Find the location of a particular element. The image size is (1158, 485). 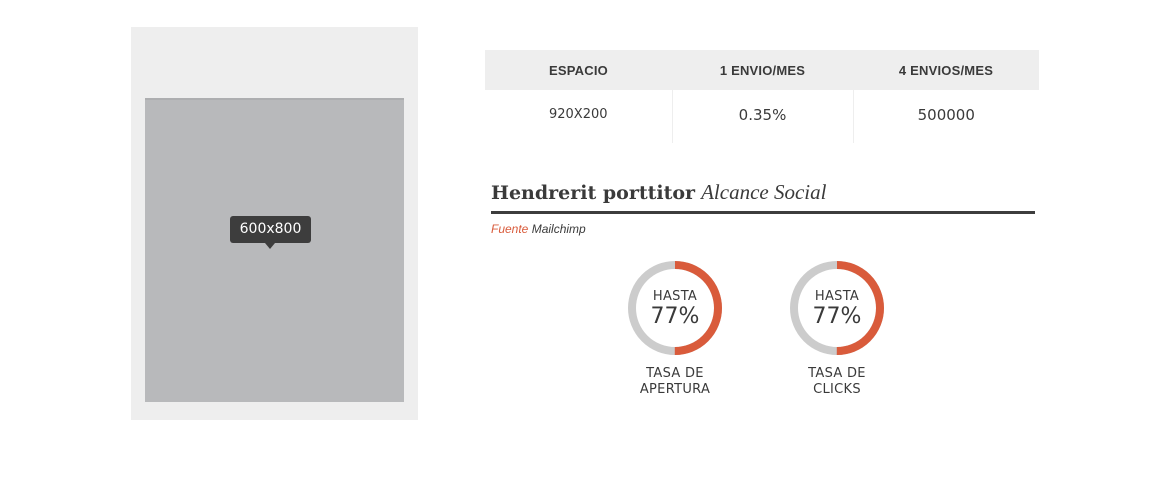

source-line: Fuente Mailchimp is located at coordinates (538, 229).